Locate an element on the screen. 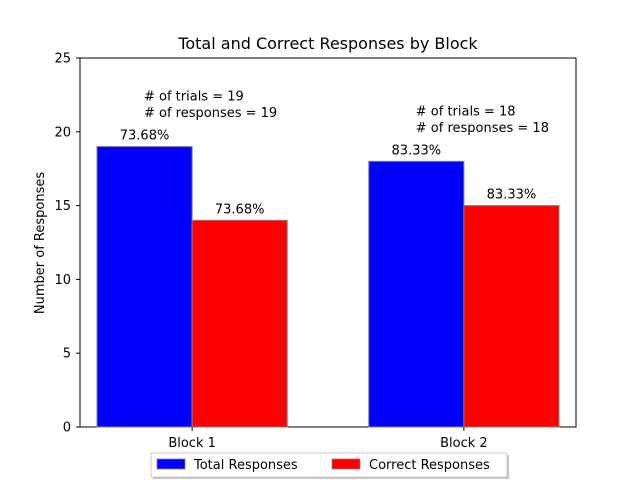  legend: Total Responses Correct Responses is located at coordinates (329, 465).